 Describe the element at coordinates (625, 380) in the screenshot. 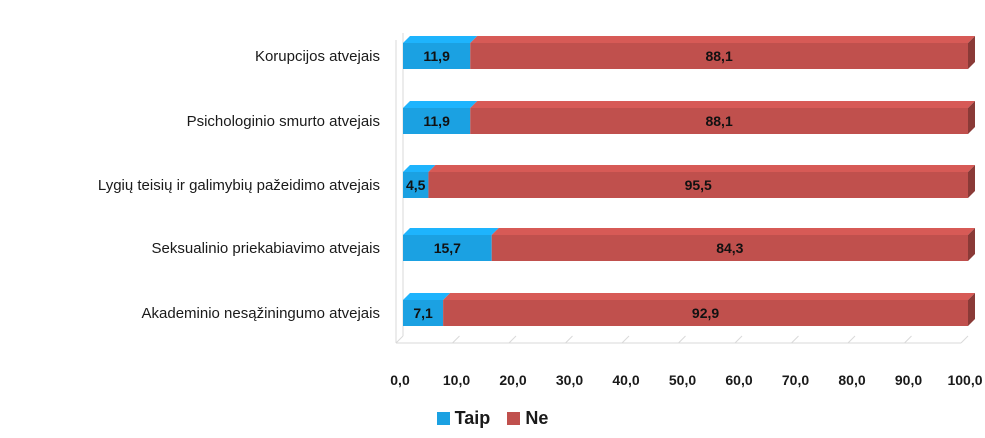

I see `x-tick-label-4: 40,0` at that location.